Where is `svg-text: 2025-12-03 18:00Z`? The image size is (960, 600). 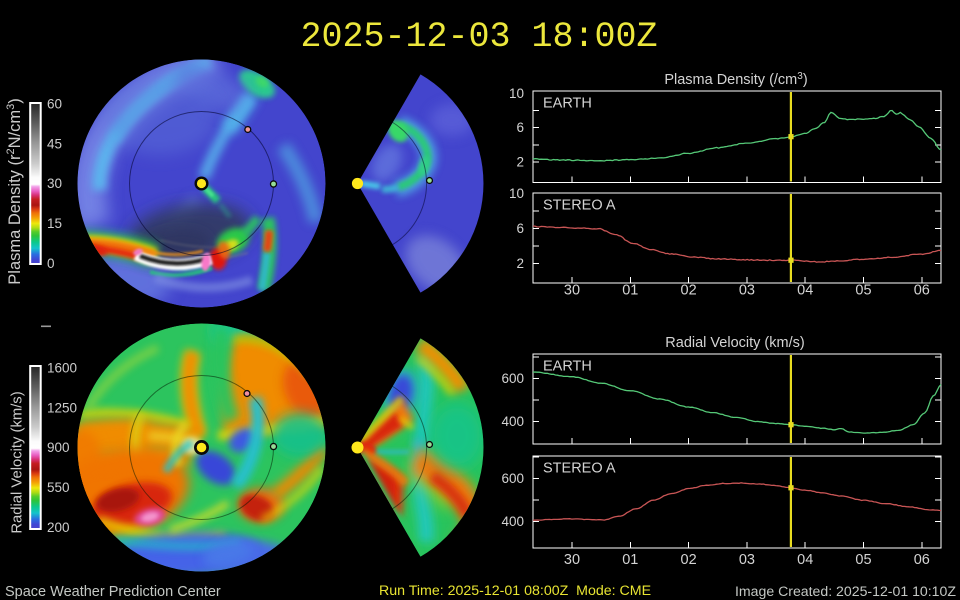 svg-text: 2025-12-03 18:00Z is located at coordinates (478, 37).